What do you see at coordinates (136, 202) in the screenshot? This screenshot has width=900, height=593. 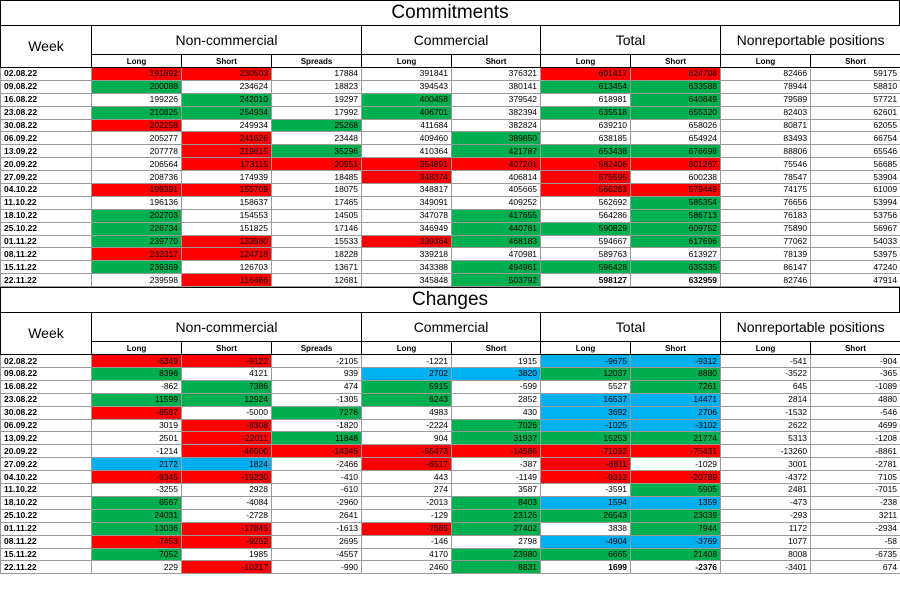 I see `value-cell: 196136` at bounding box center [136, 202].